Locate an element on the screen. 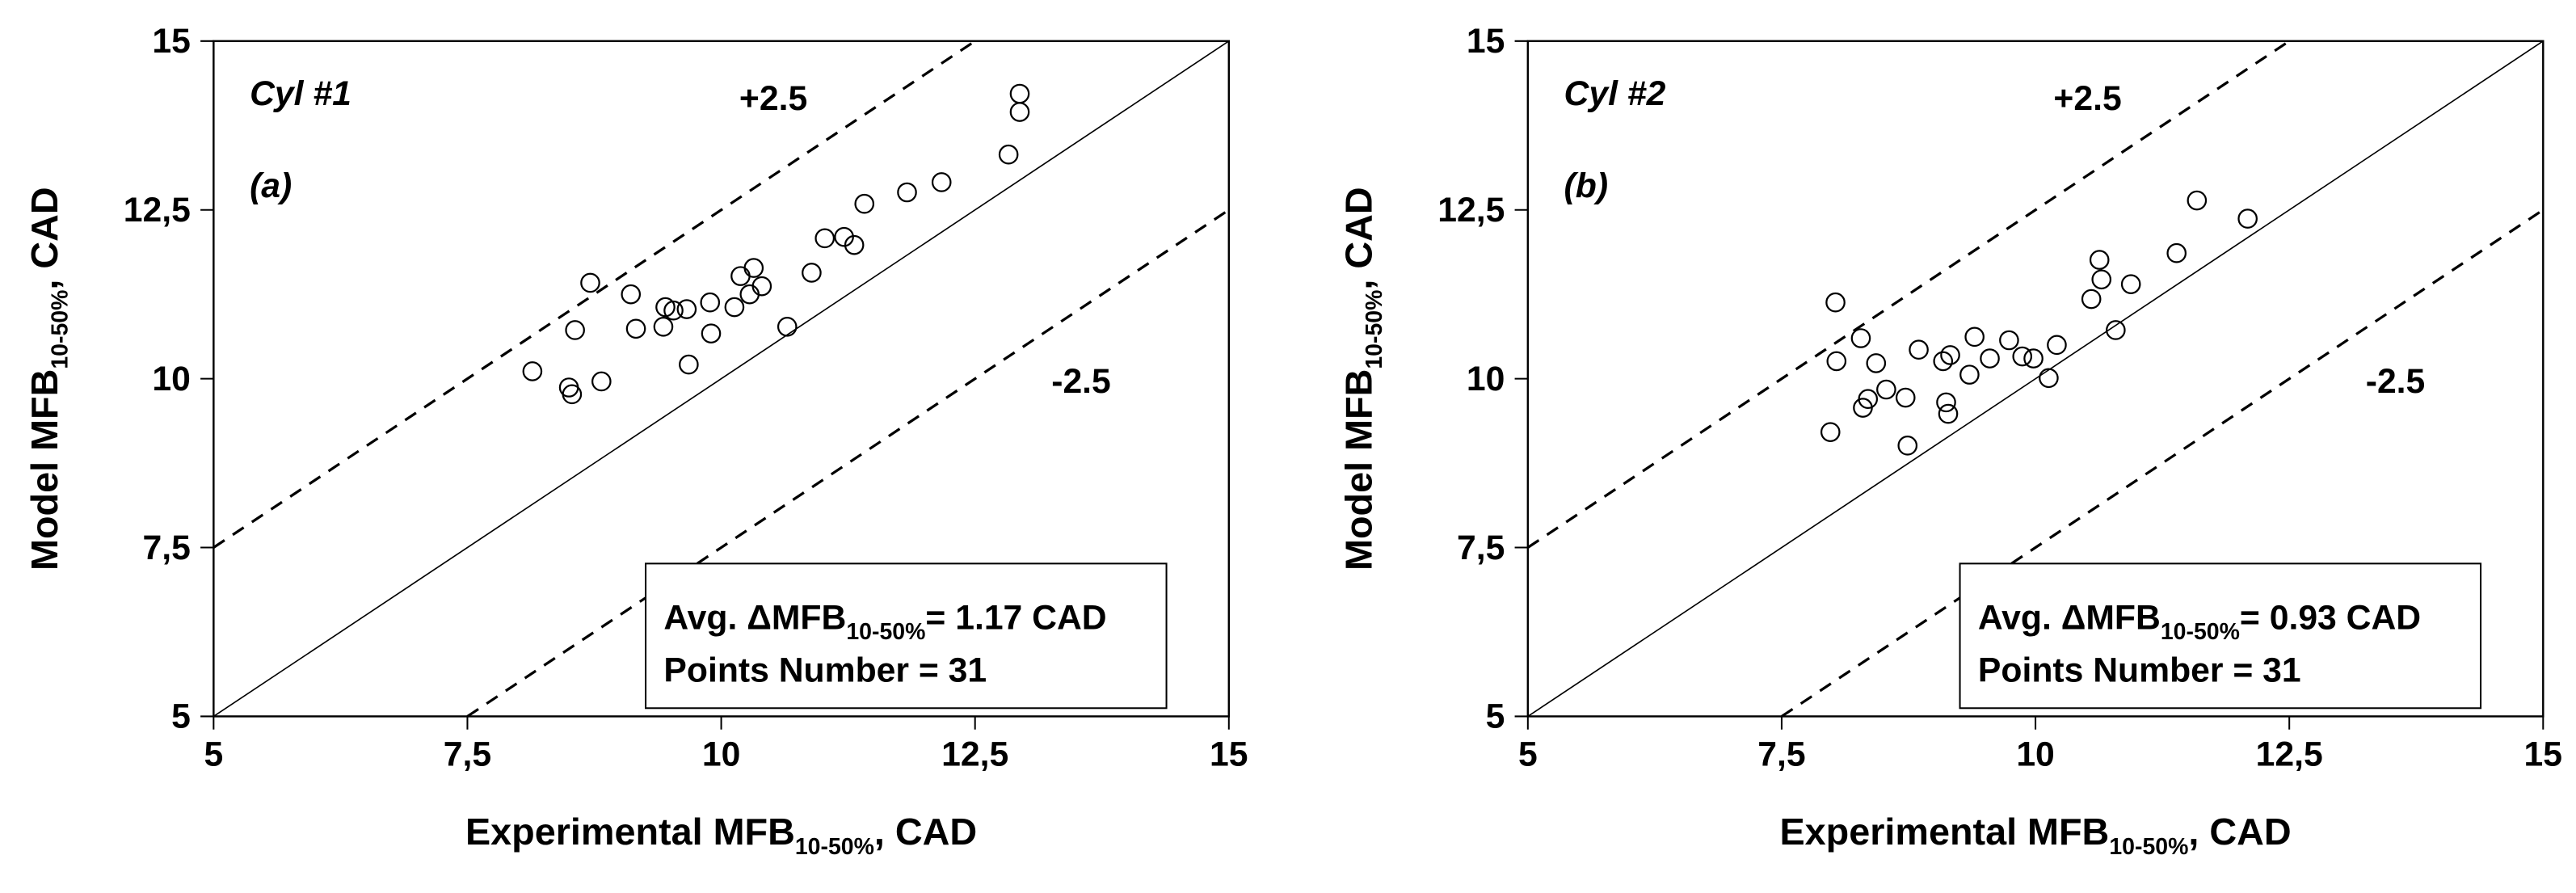 The height and width of the screenshot is (893, 2576). panel-name: Cyl #1 is located at coordinates (300, 93).